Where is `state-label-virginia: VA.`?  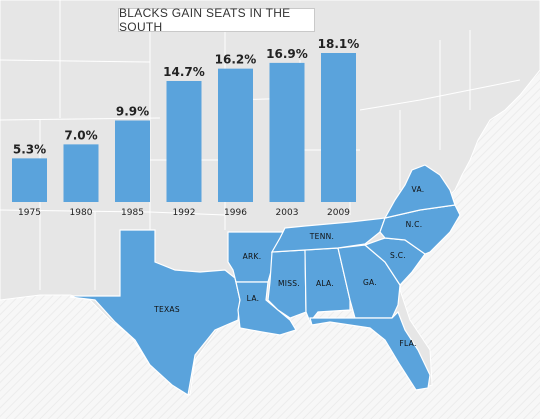 state-label-virginia: VA. is located at coordinates (418, 189).